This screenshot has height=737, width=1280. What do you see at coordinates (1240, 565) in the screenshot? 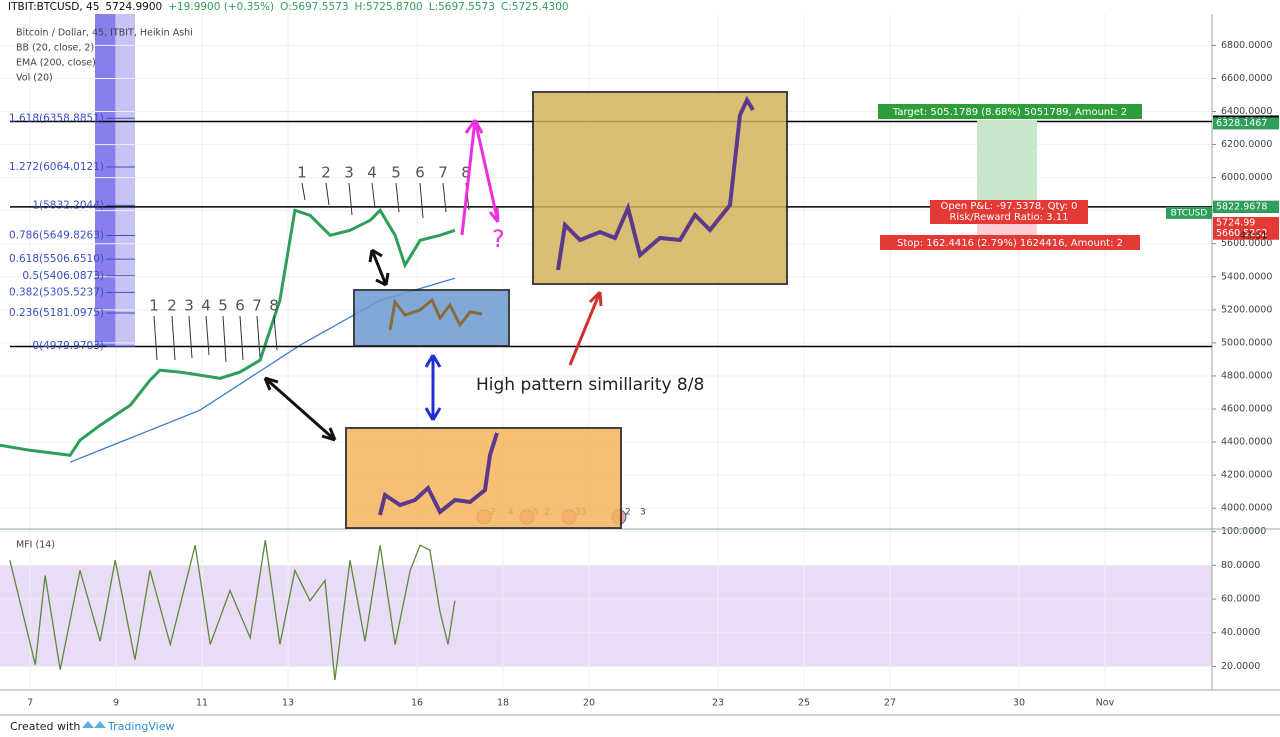
I see `y-tick-label: 80.0000` at bounding box center [1240, 565].